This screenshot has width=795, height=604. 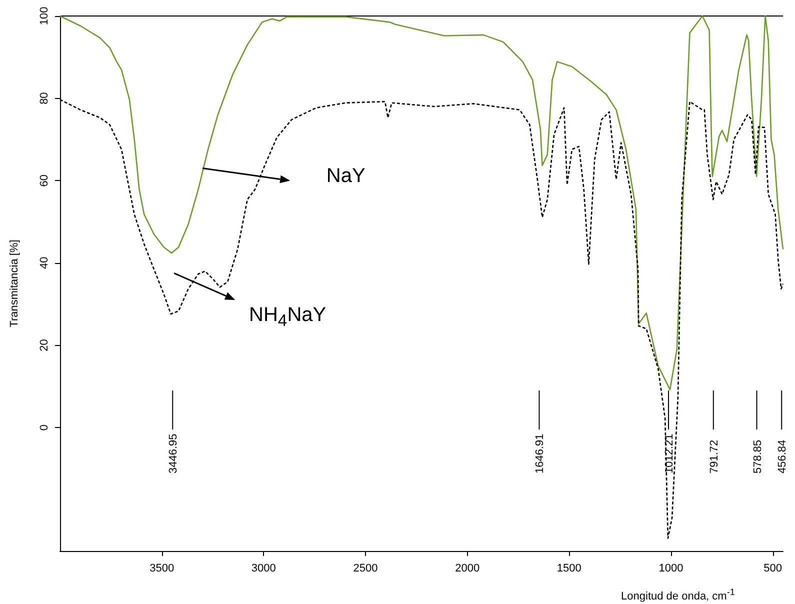 I want to click on x-tick-label: 500, so click(x=773, y=568).